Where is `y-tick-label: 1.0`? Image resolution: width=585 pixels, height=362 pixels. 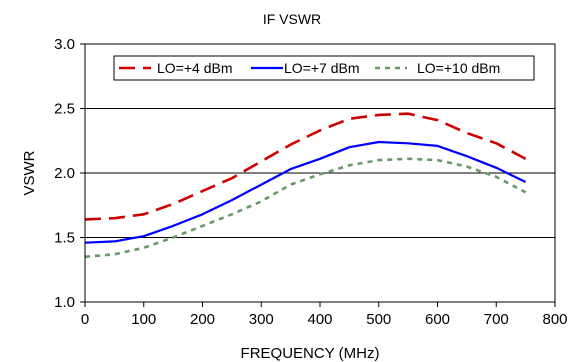
y-tick-label: 1.0 is located at coordinates (64, 302).